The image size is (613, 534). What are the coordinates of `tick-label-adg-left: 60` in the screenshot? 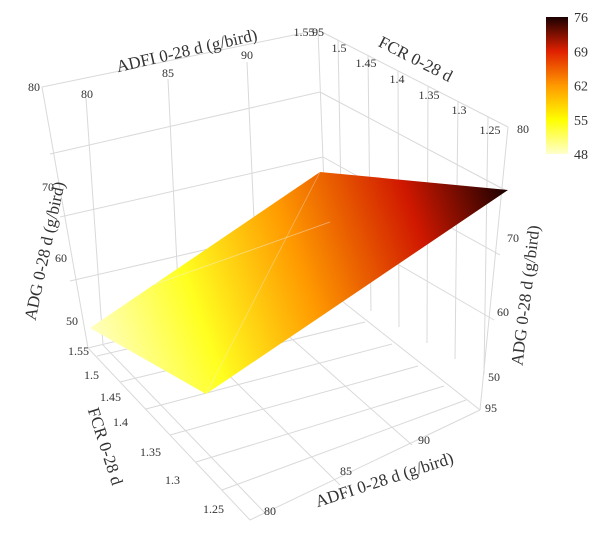 It's located at (61, 258).